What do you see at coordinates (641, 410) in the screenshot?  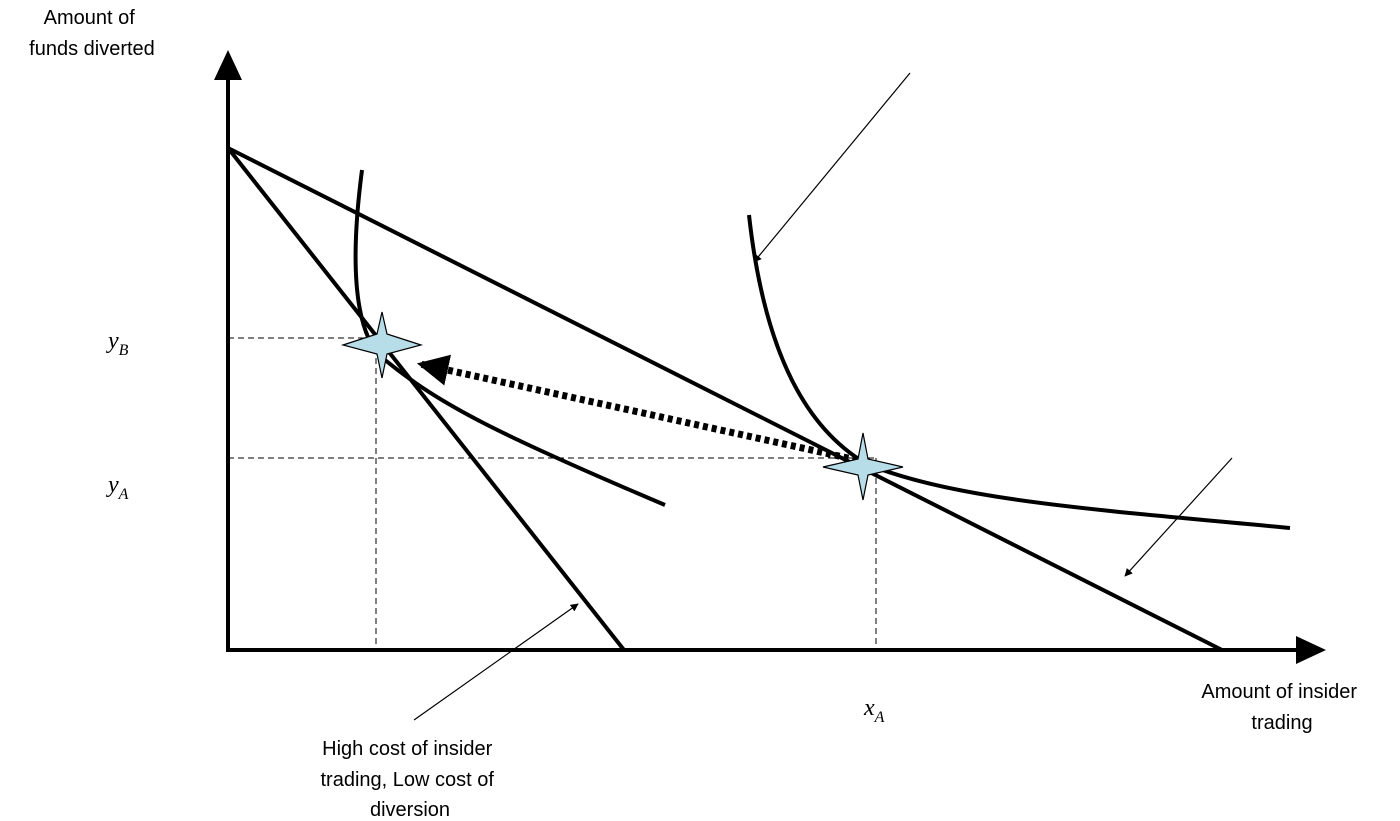 I see `shift-arrow` at bounding box center [641, 410].